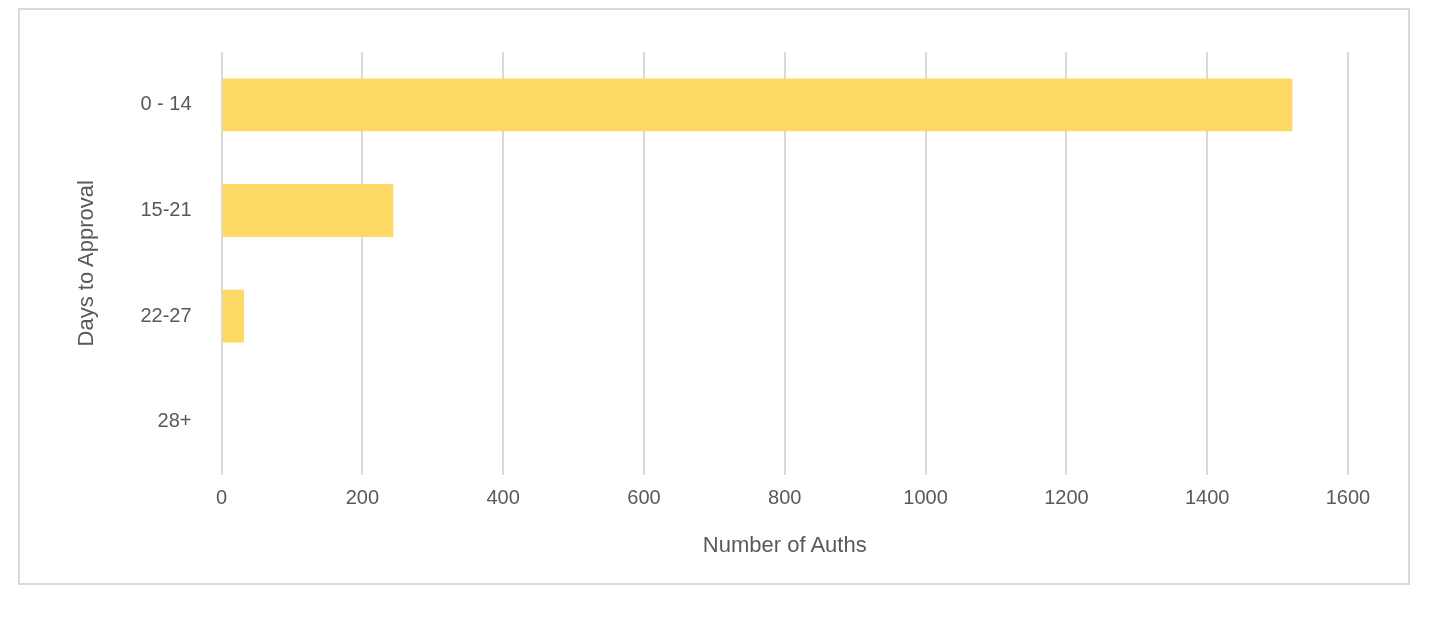 The height and width of the screenshot is (621, 1442). Describe the element at coordinates (174, 420) in the screenshot. I see `y-tick-label: 28+` at that location.